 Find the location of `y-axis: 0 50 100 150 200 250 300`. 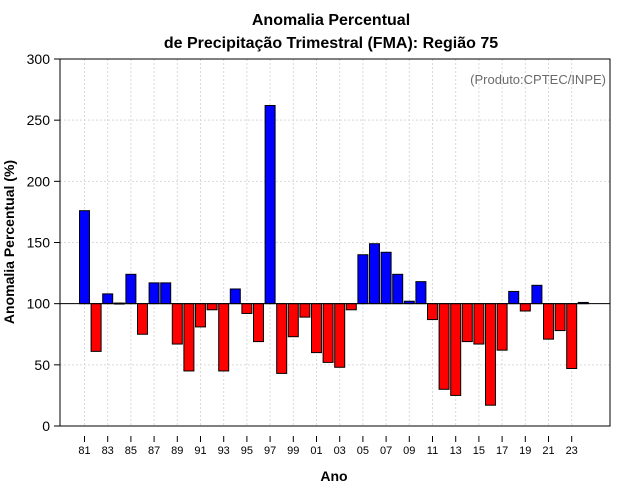

y-axis: 0 50 100 150 200 250 300 is located at coordinates (43, 242).